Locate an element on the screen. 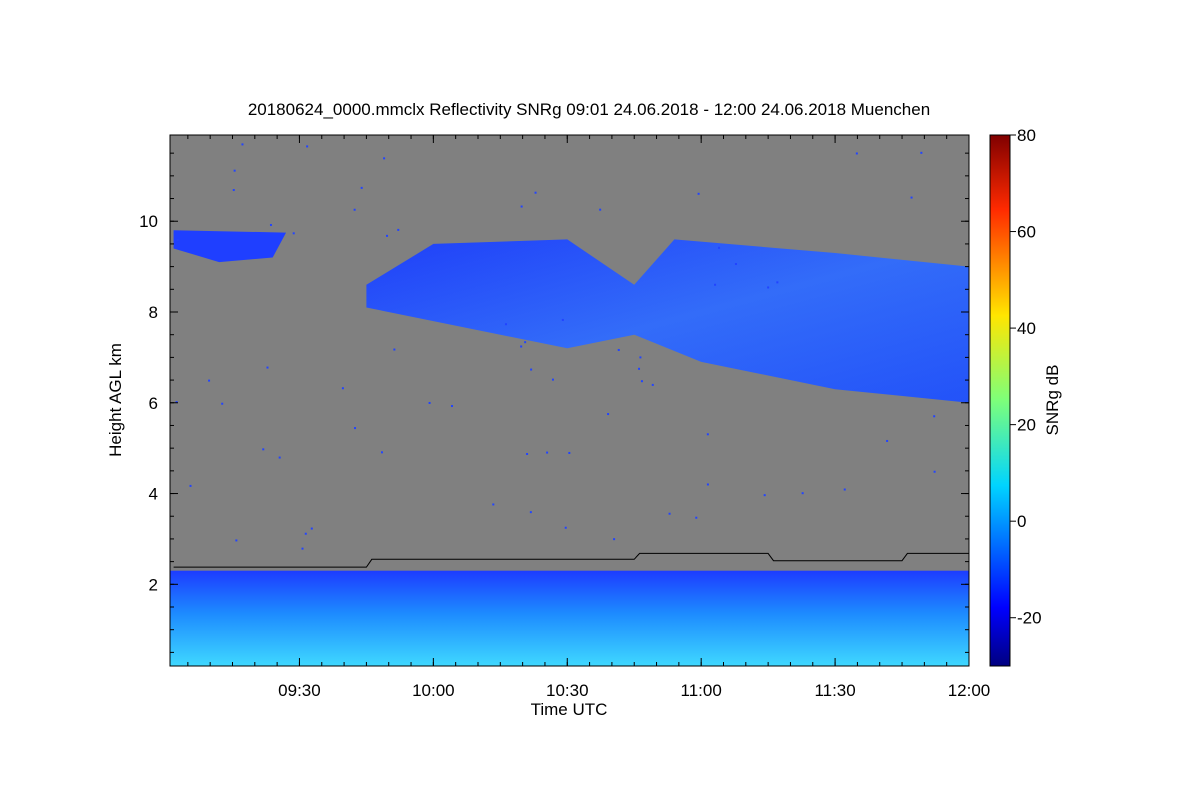  y-tick-label: 6 is located at coordinates (153, 403).